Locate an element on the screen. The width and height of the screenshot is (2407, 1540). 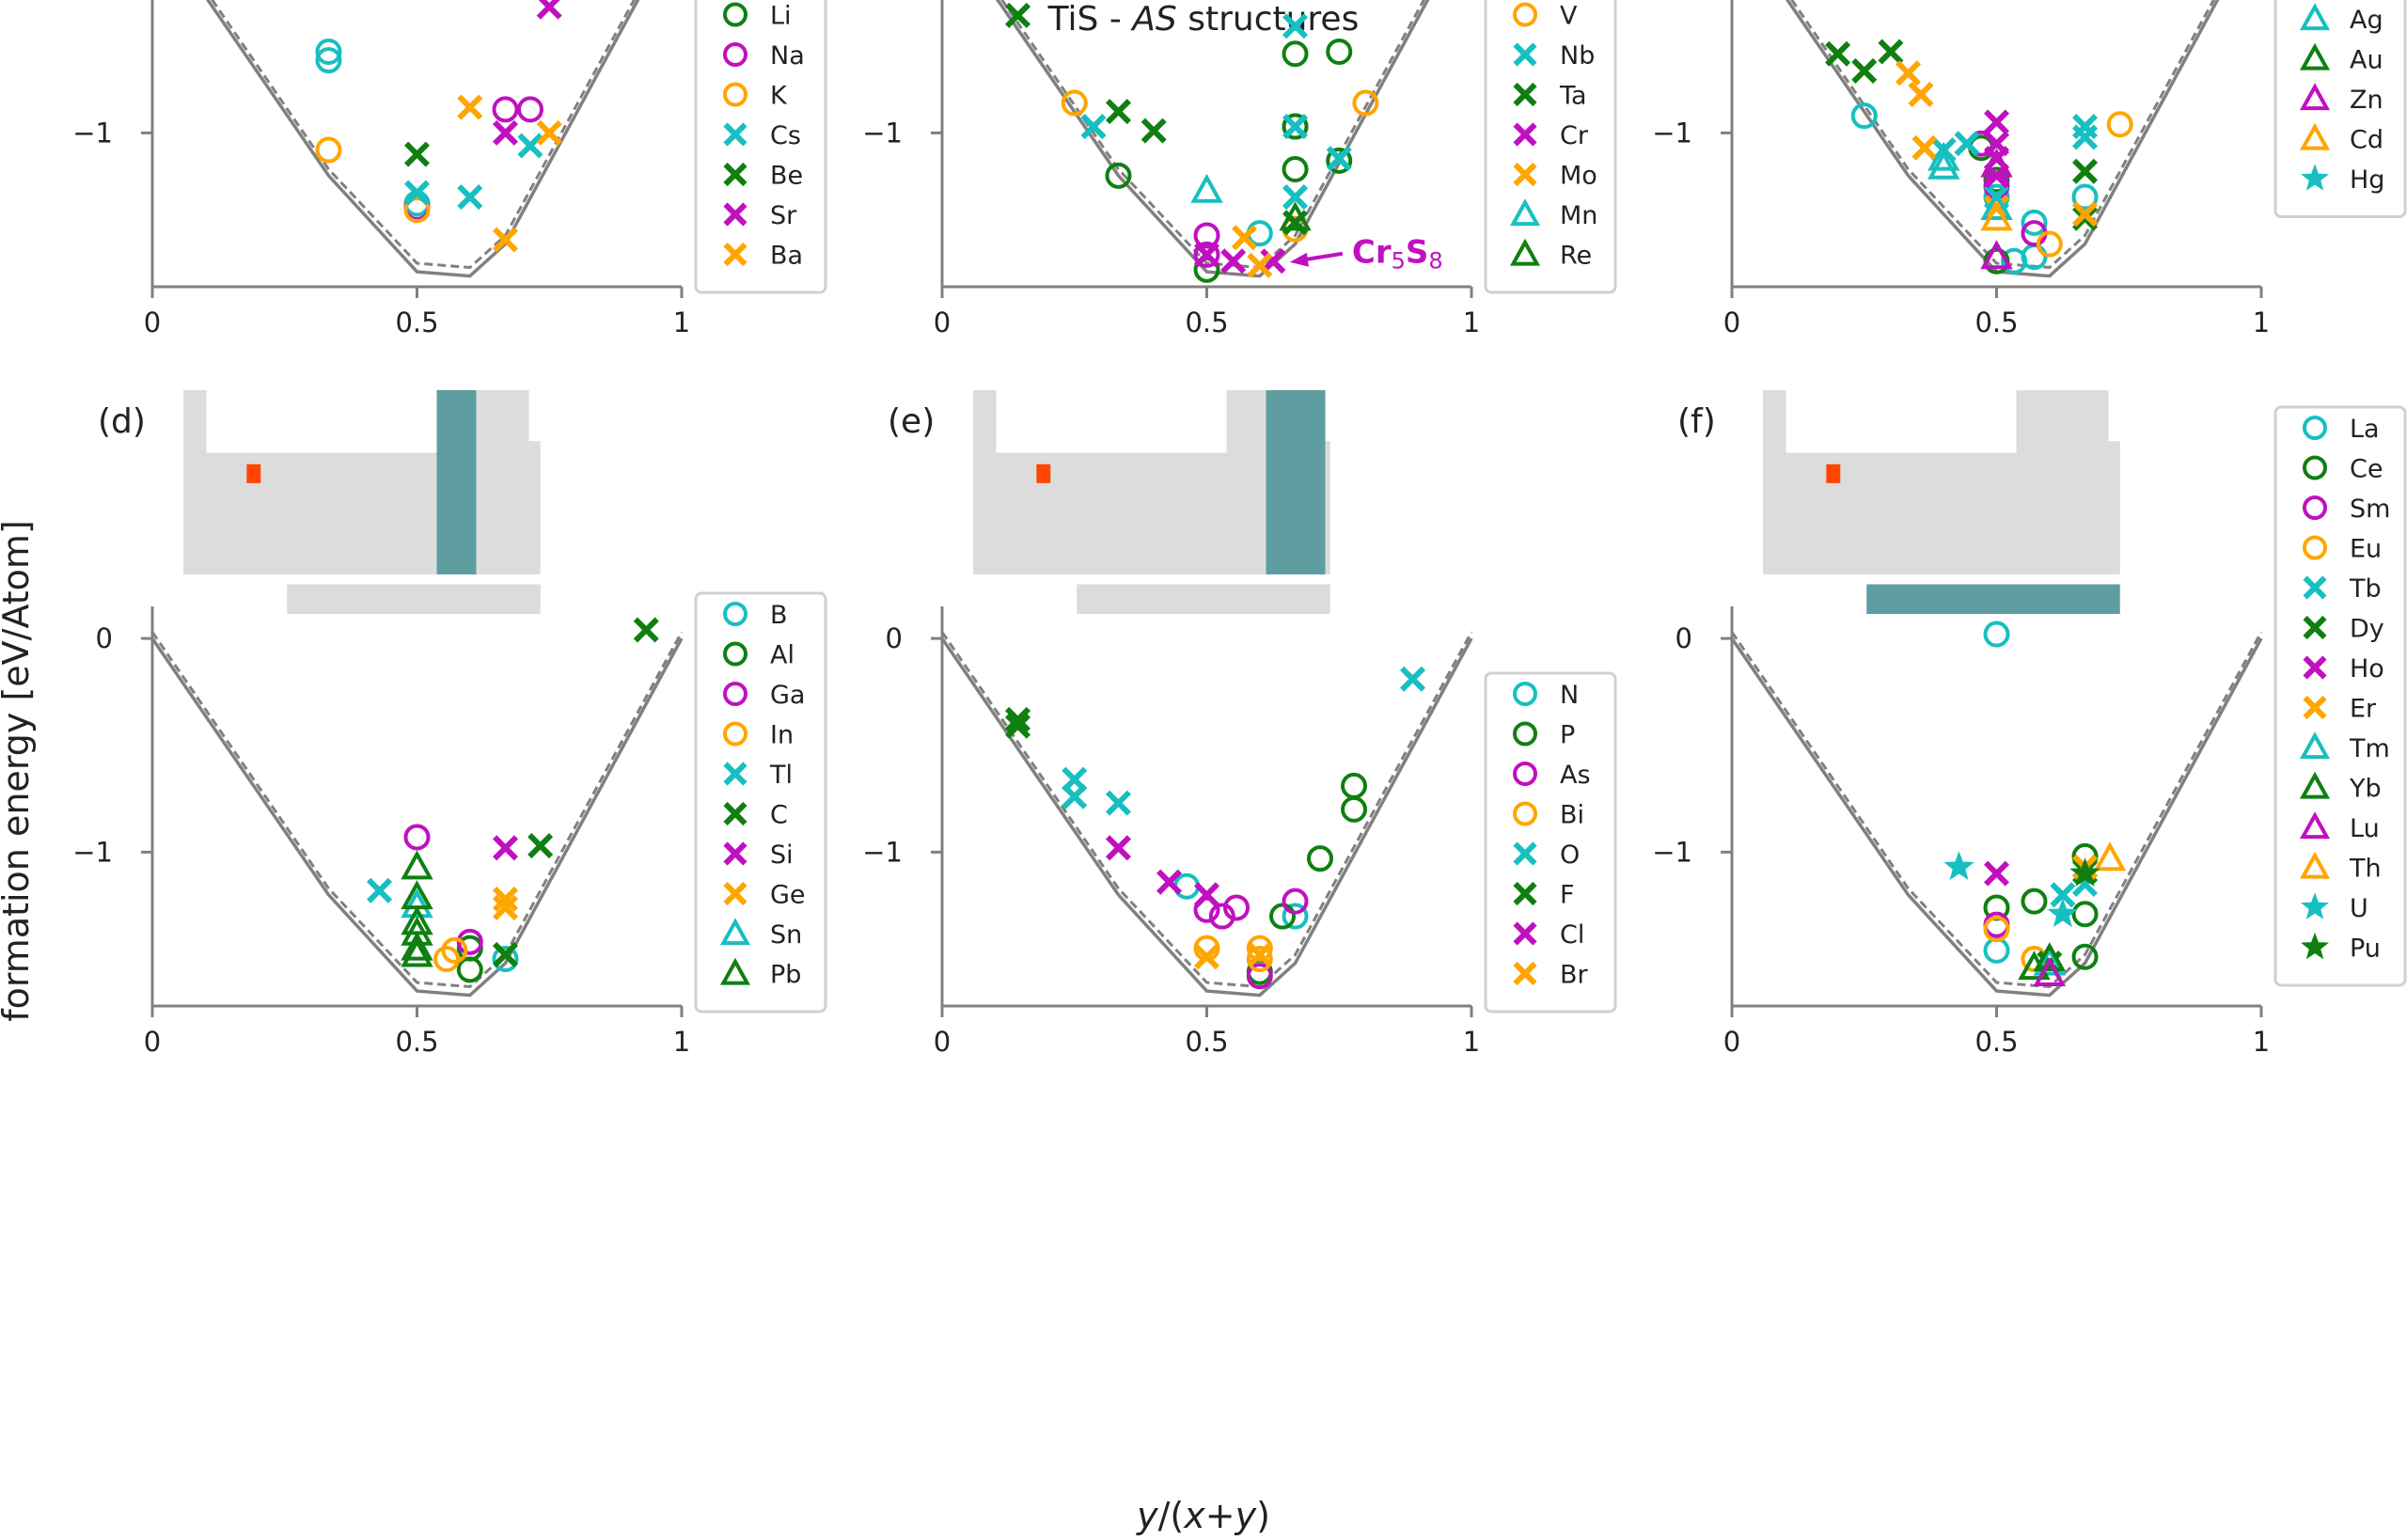
hull-line-dashed is located at coordinates (1996, 810).